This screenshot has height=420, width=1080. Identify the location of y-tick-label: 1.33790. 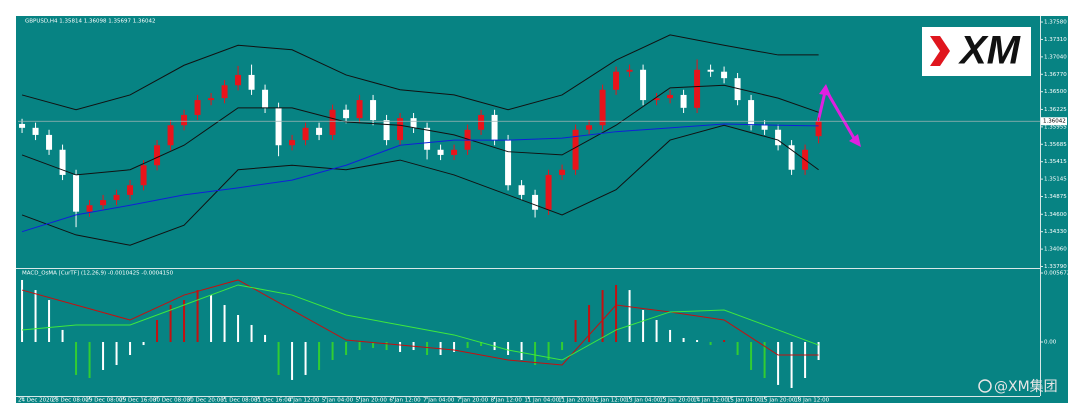
(1055, 267).